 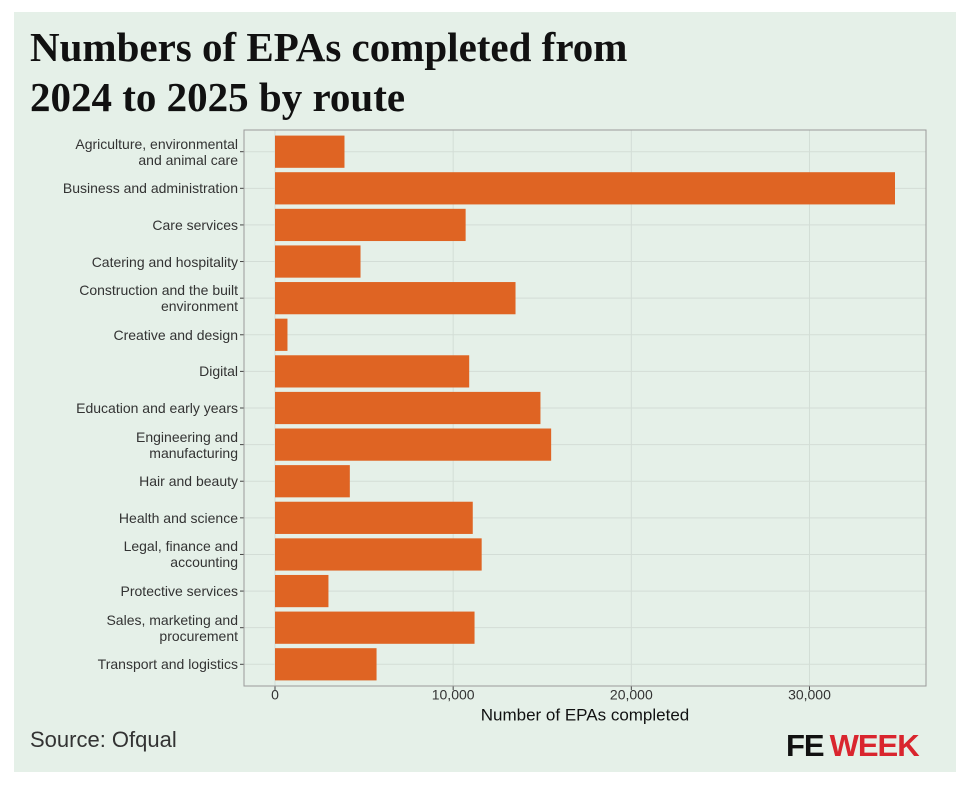 What do you see at coordinates (195, 224) in the screenshot?
I see `y-tick-label: Care services` at bounding box center [195, 224].